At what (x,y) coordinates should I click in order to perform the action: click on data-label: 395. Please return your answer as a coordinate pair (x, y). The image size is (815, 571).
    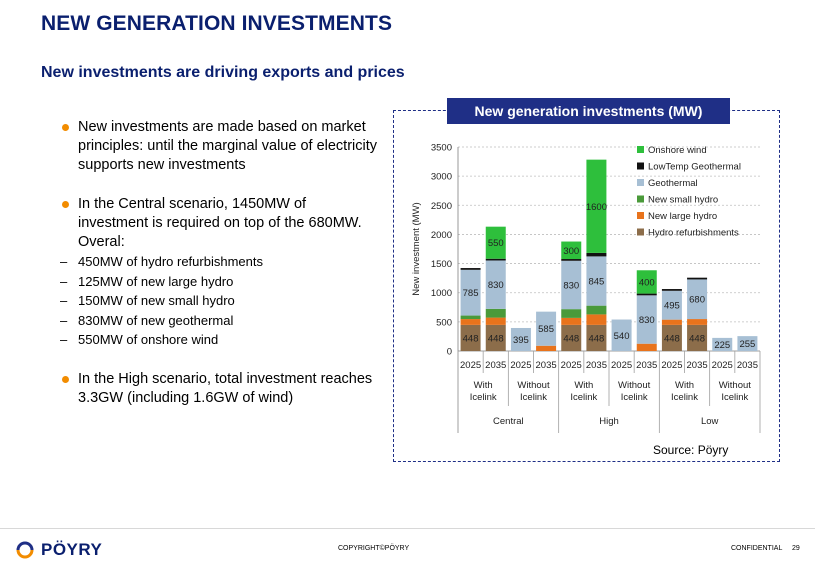
    Looking at the image, I should click on (521, 340).